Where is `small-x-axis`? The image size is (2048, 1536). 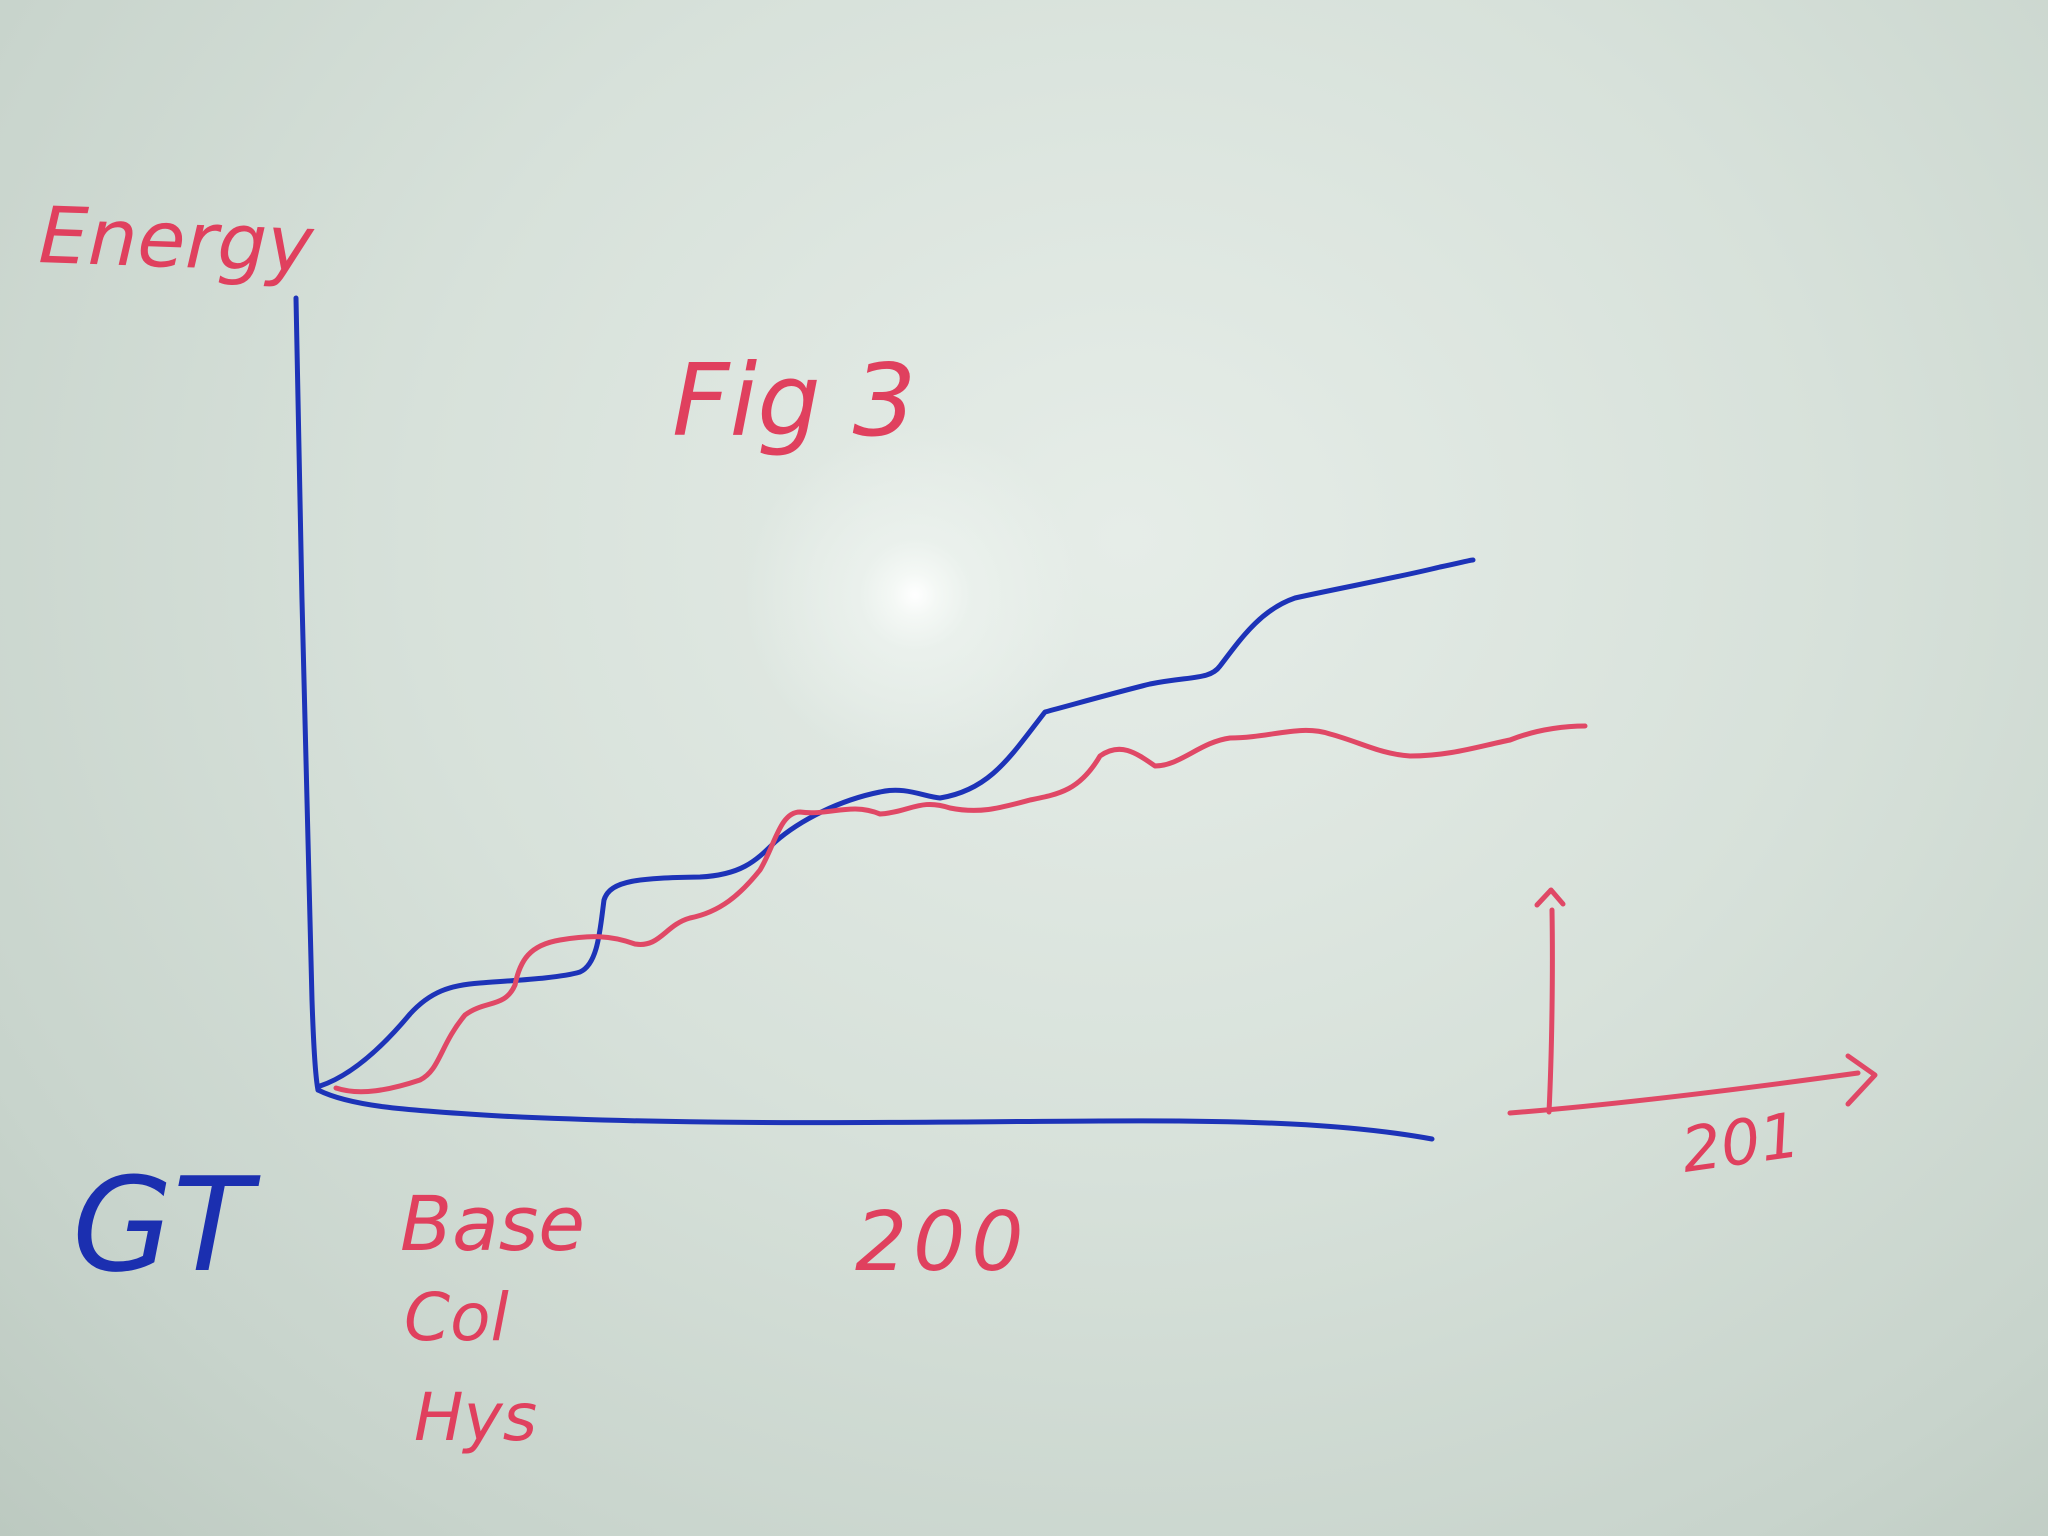
small-x-axis is located at coordinates (1684, 1093).